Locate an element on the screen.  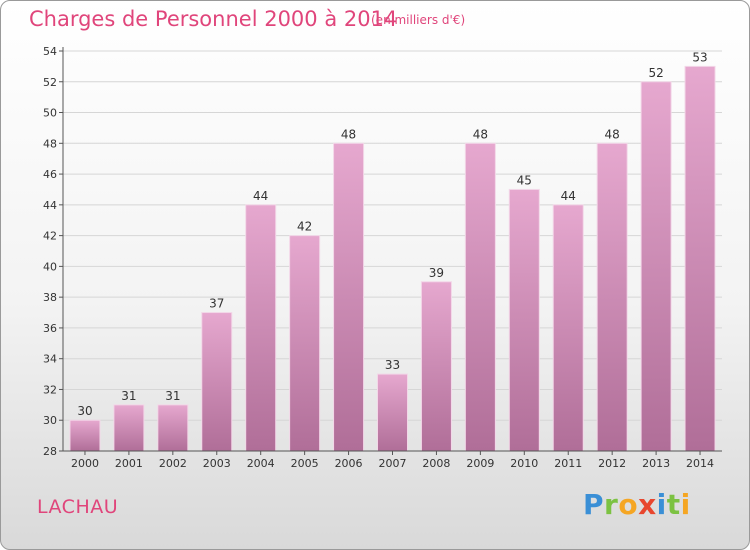
x-tick-label: 2013 is located at coordinates (656, 463).